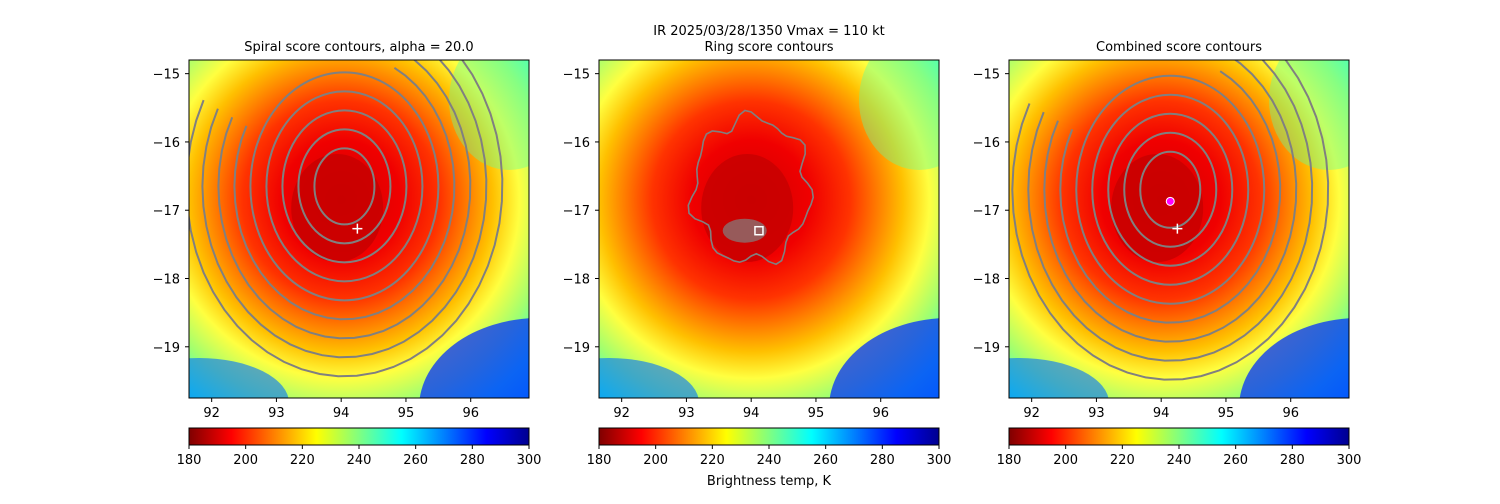 The width and height of the screenshot is (1500, 504). Describe the element at coordinates (358, 47) in the screenshot. I see `panel-title: Spiral score contours, alpha = 20.0` at that location.